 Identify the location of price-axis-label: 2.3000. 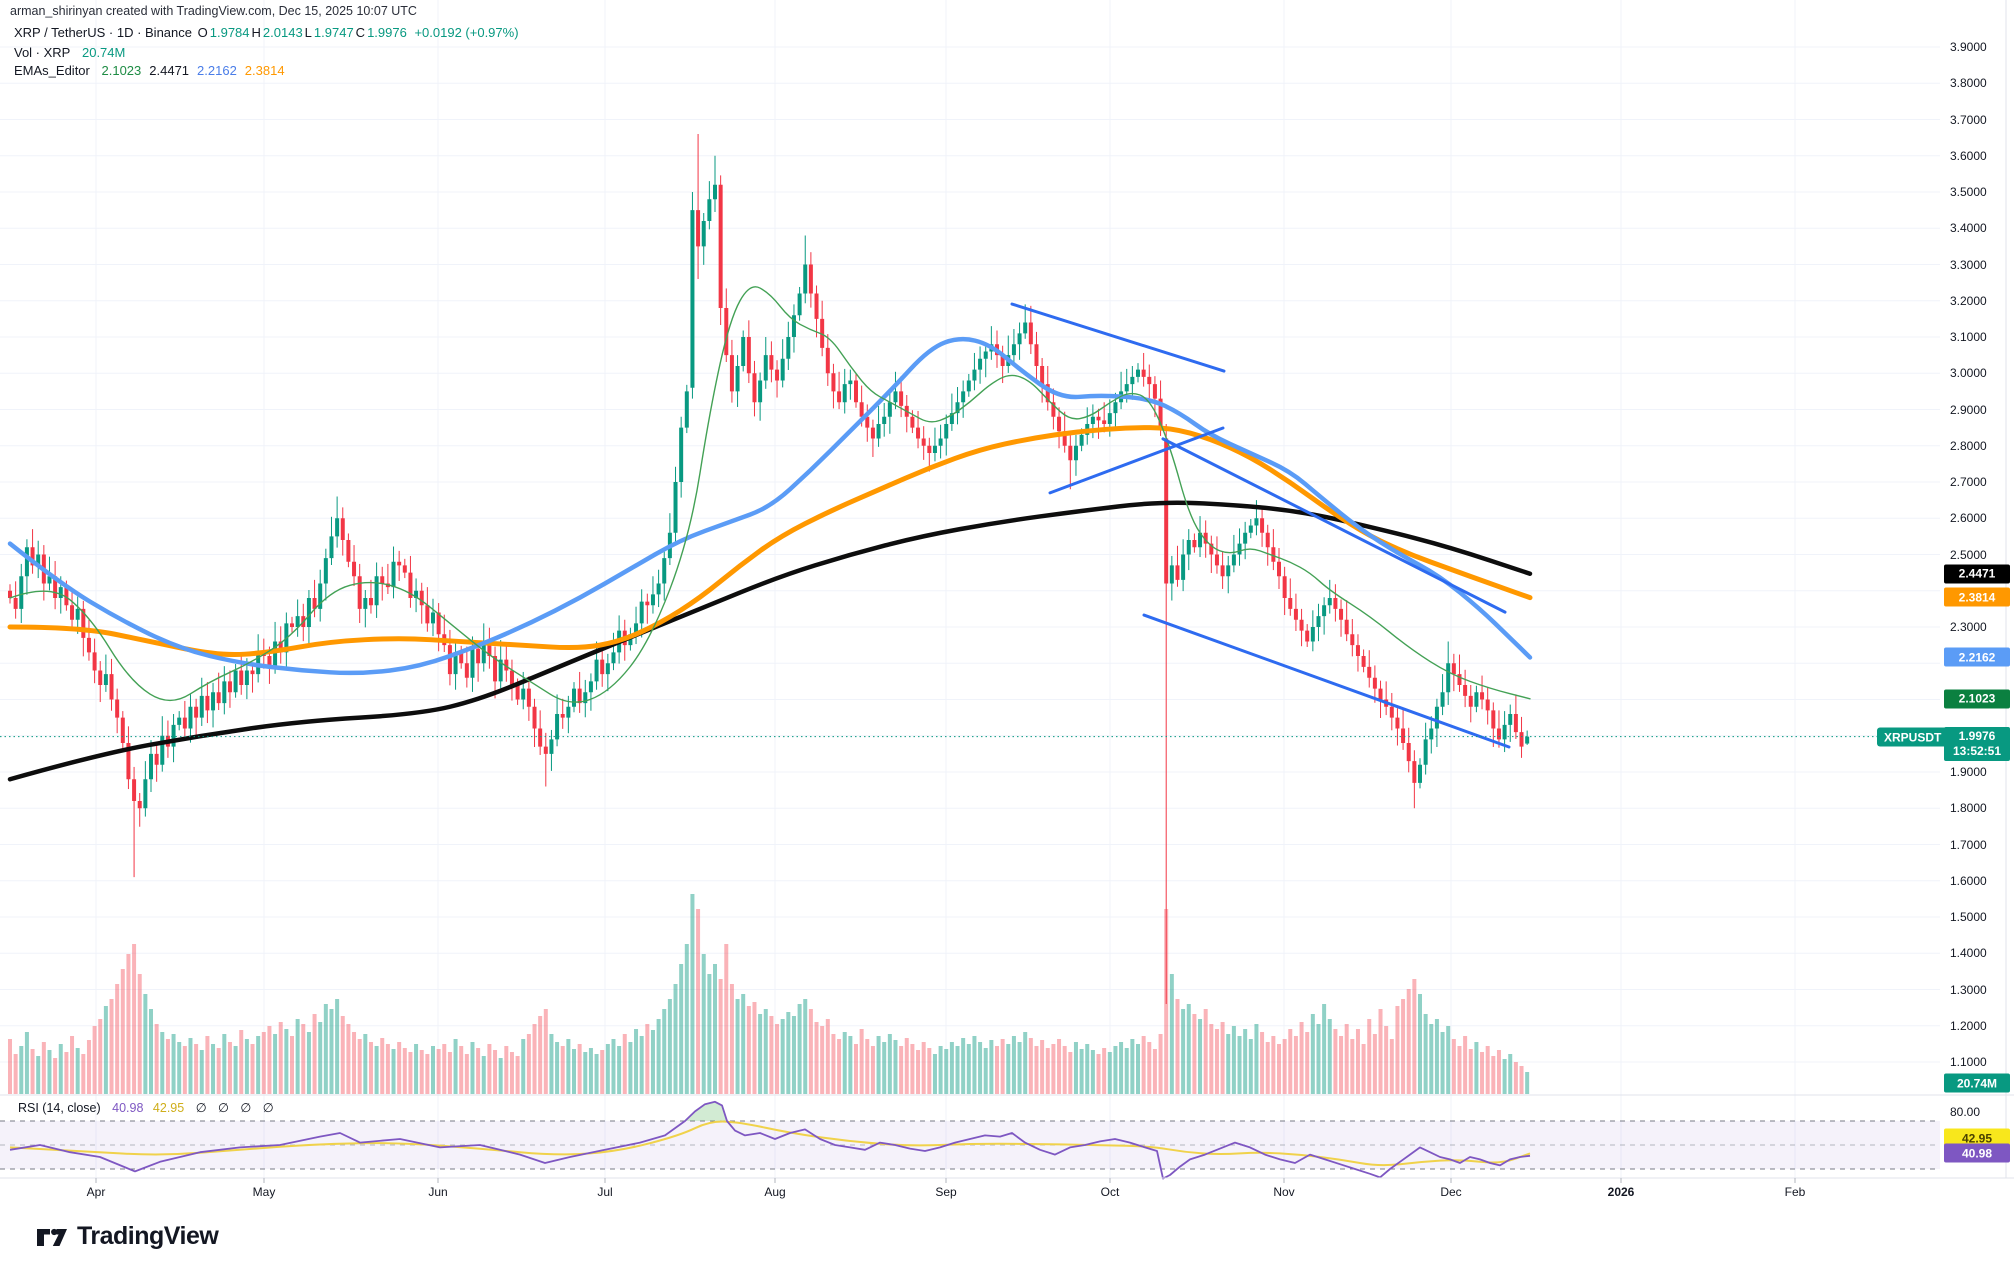
(1968, 627).